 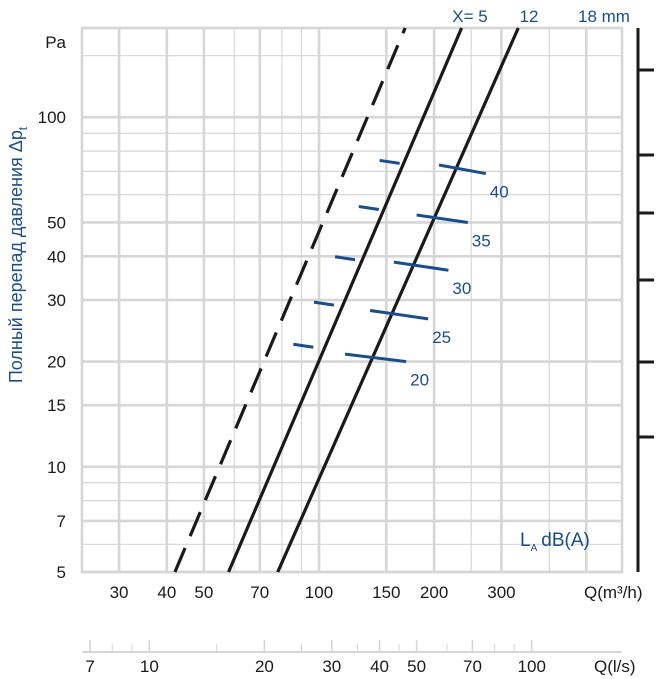 What do you see at coordinates (203, 592) in the screenshot?
I see `x-tick-label-50: 50` at bounding box center [203, 592].